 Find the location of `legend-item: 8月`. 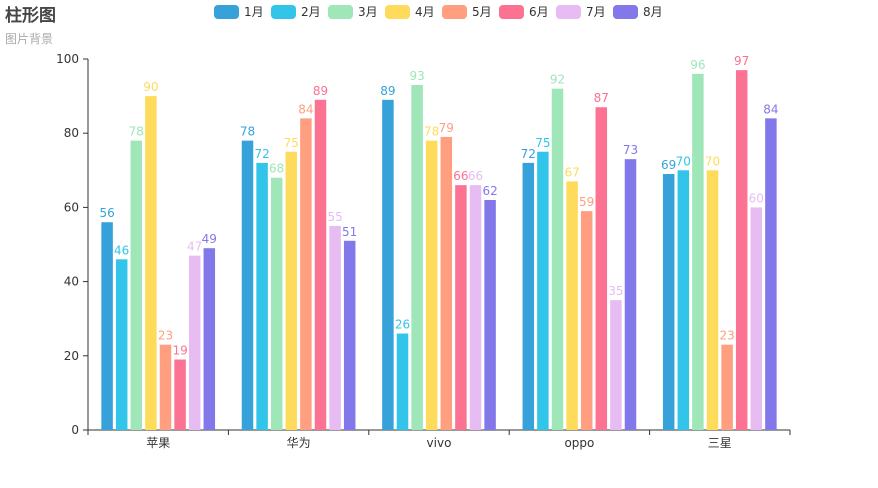

legend-item: 8月 is located at coordinates (638, 12).